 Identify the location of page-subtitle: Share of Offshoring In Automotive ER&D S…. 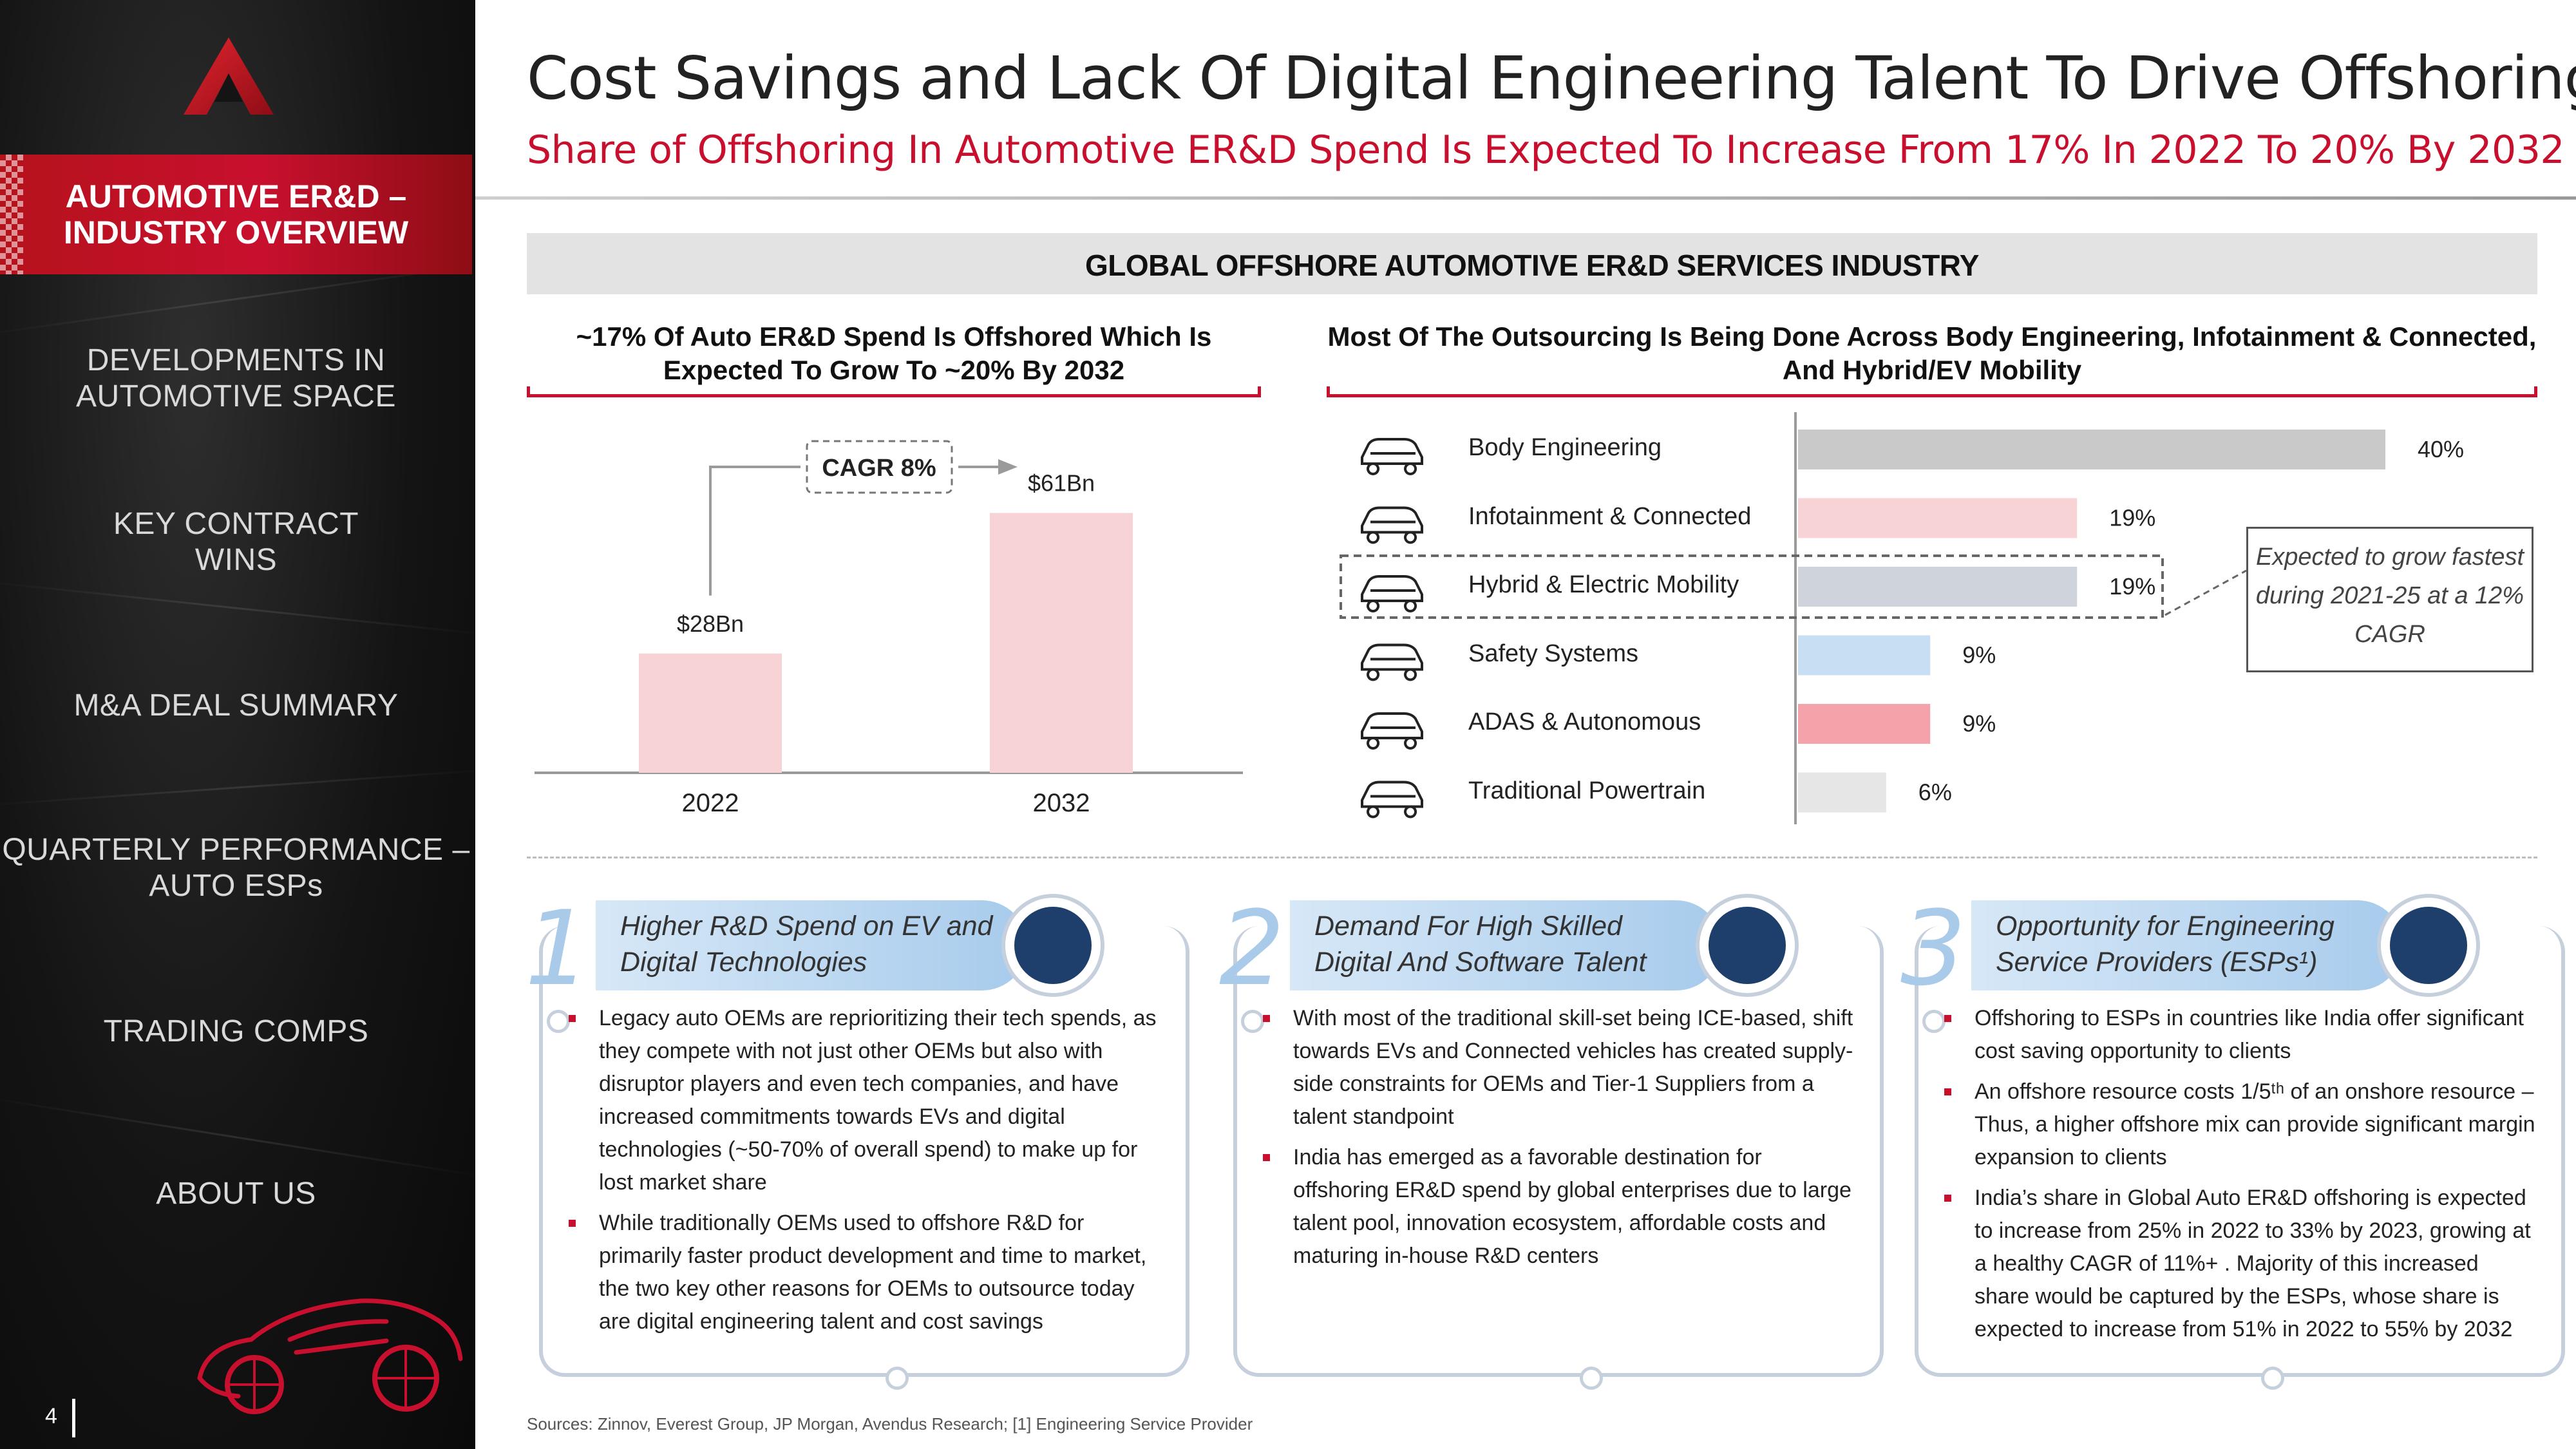
(1546, 151).